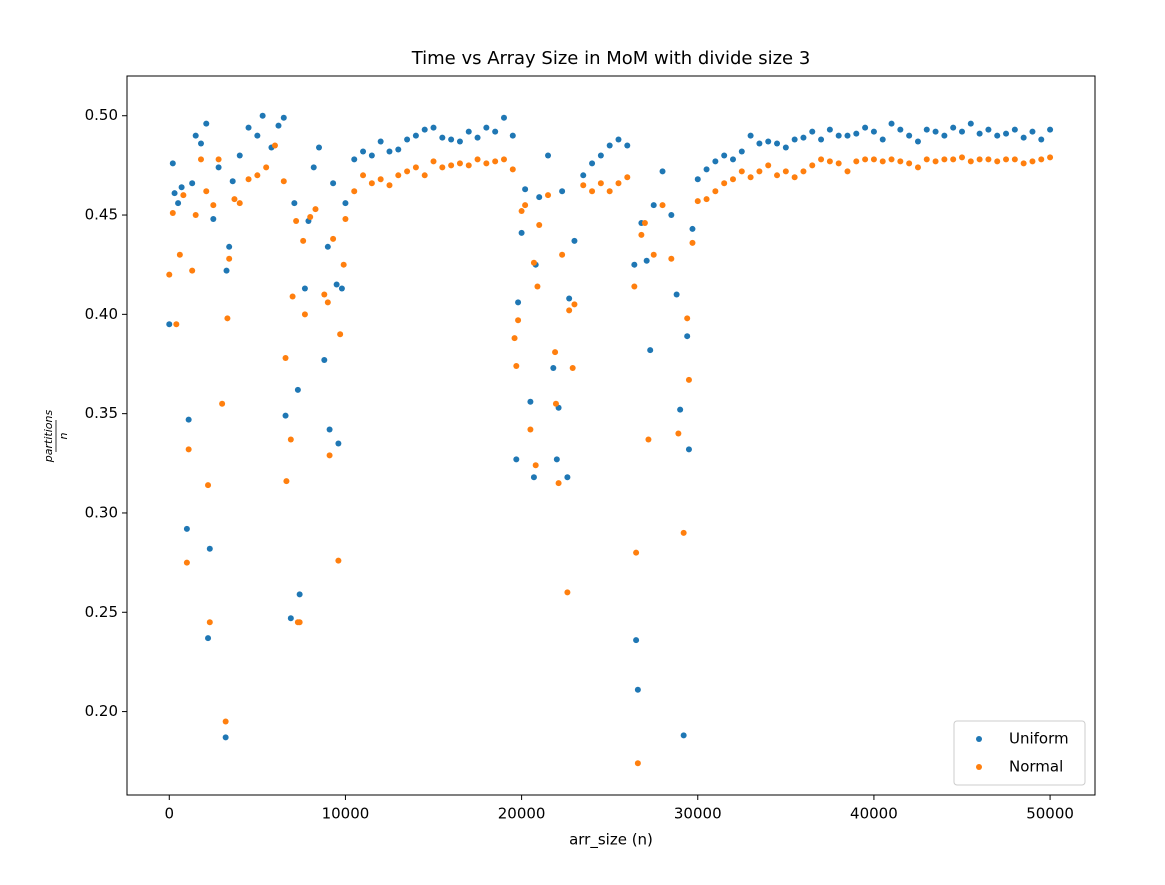 Image resolution: width=1165 pixels, height=885 pixels. What do you see at coordinates (101, 512) in the screenshot?
I see `y-tick-label: 0.30` at bounding box center [101, 512].